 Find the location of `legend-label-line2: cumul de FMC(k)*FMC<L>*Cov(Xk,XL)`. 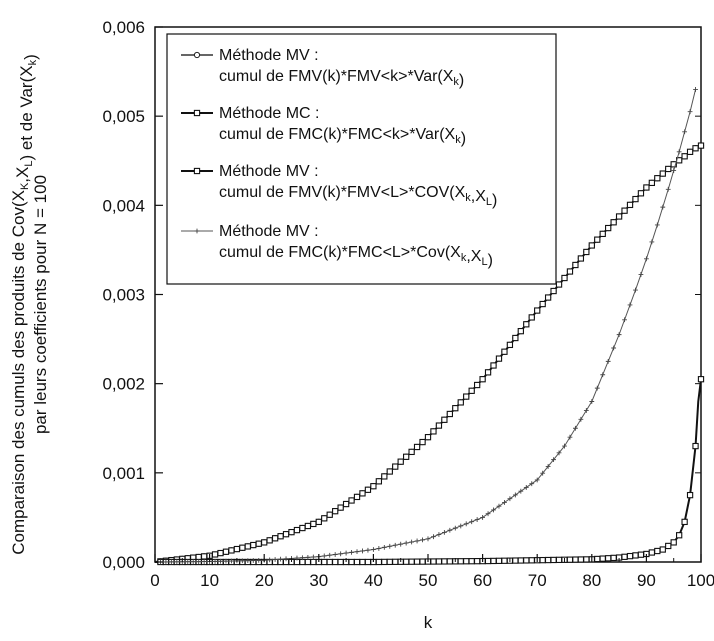

legend-label-line2: cumul de FMC(k)*FMC<L>*Cov(Xk,XL) is located at coordinates (356, 256).